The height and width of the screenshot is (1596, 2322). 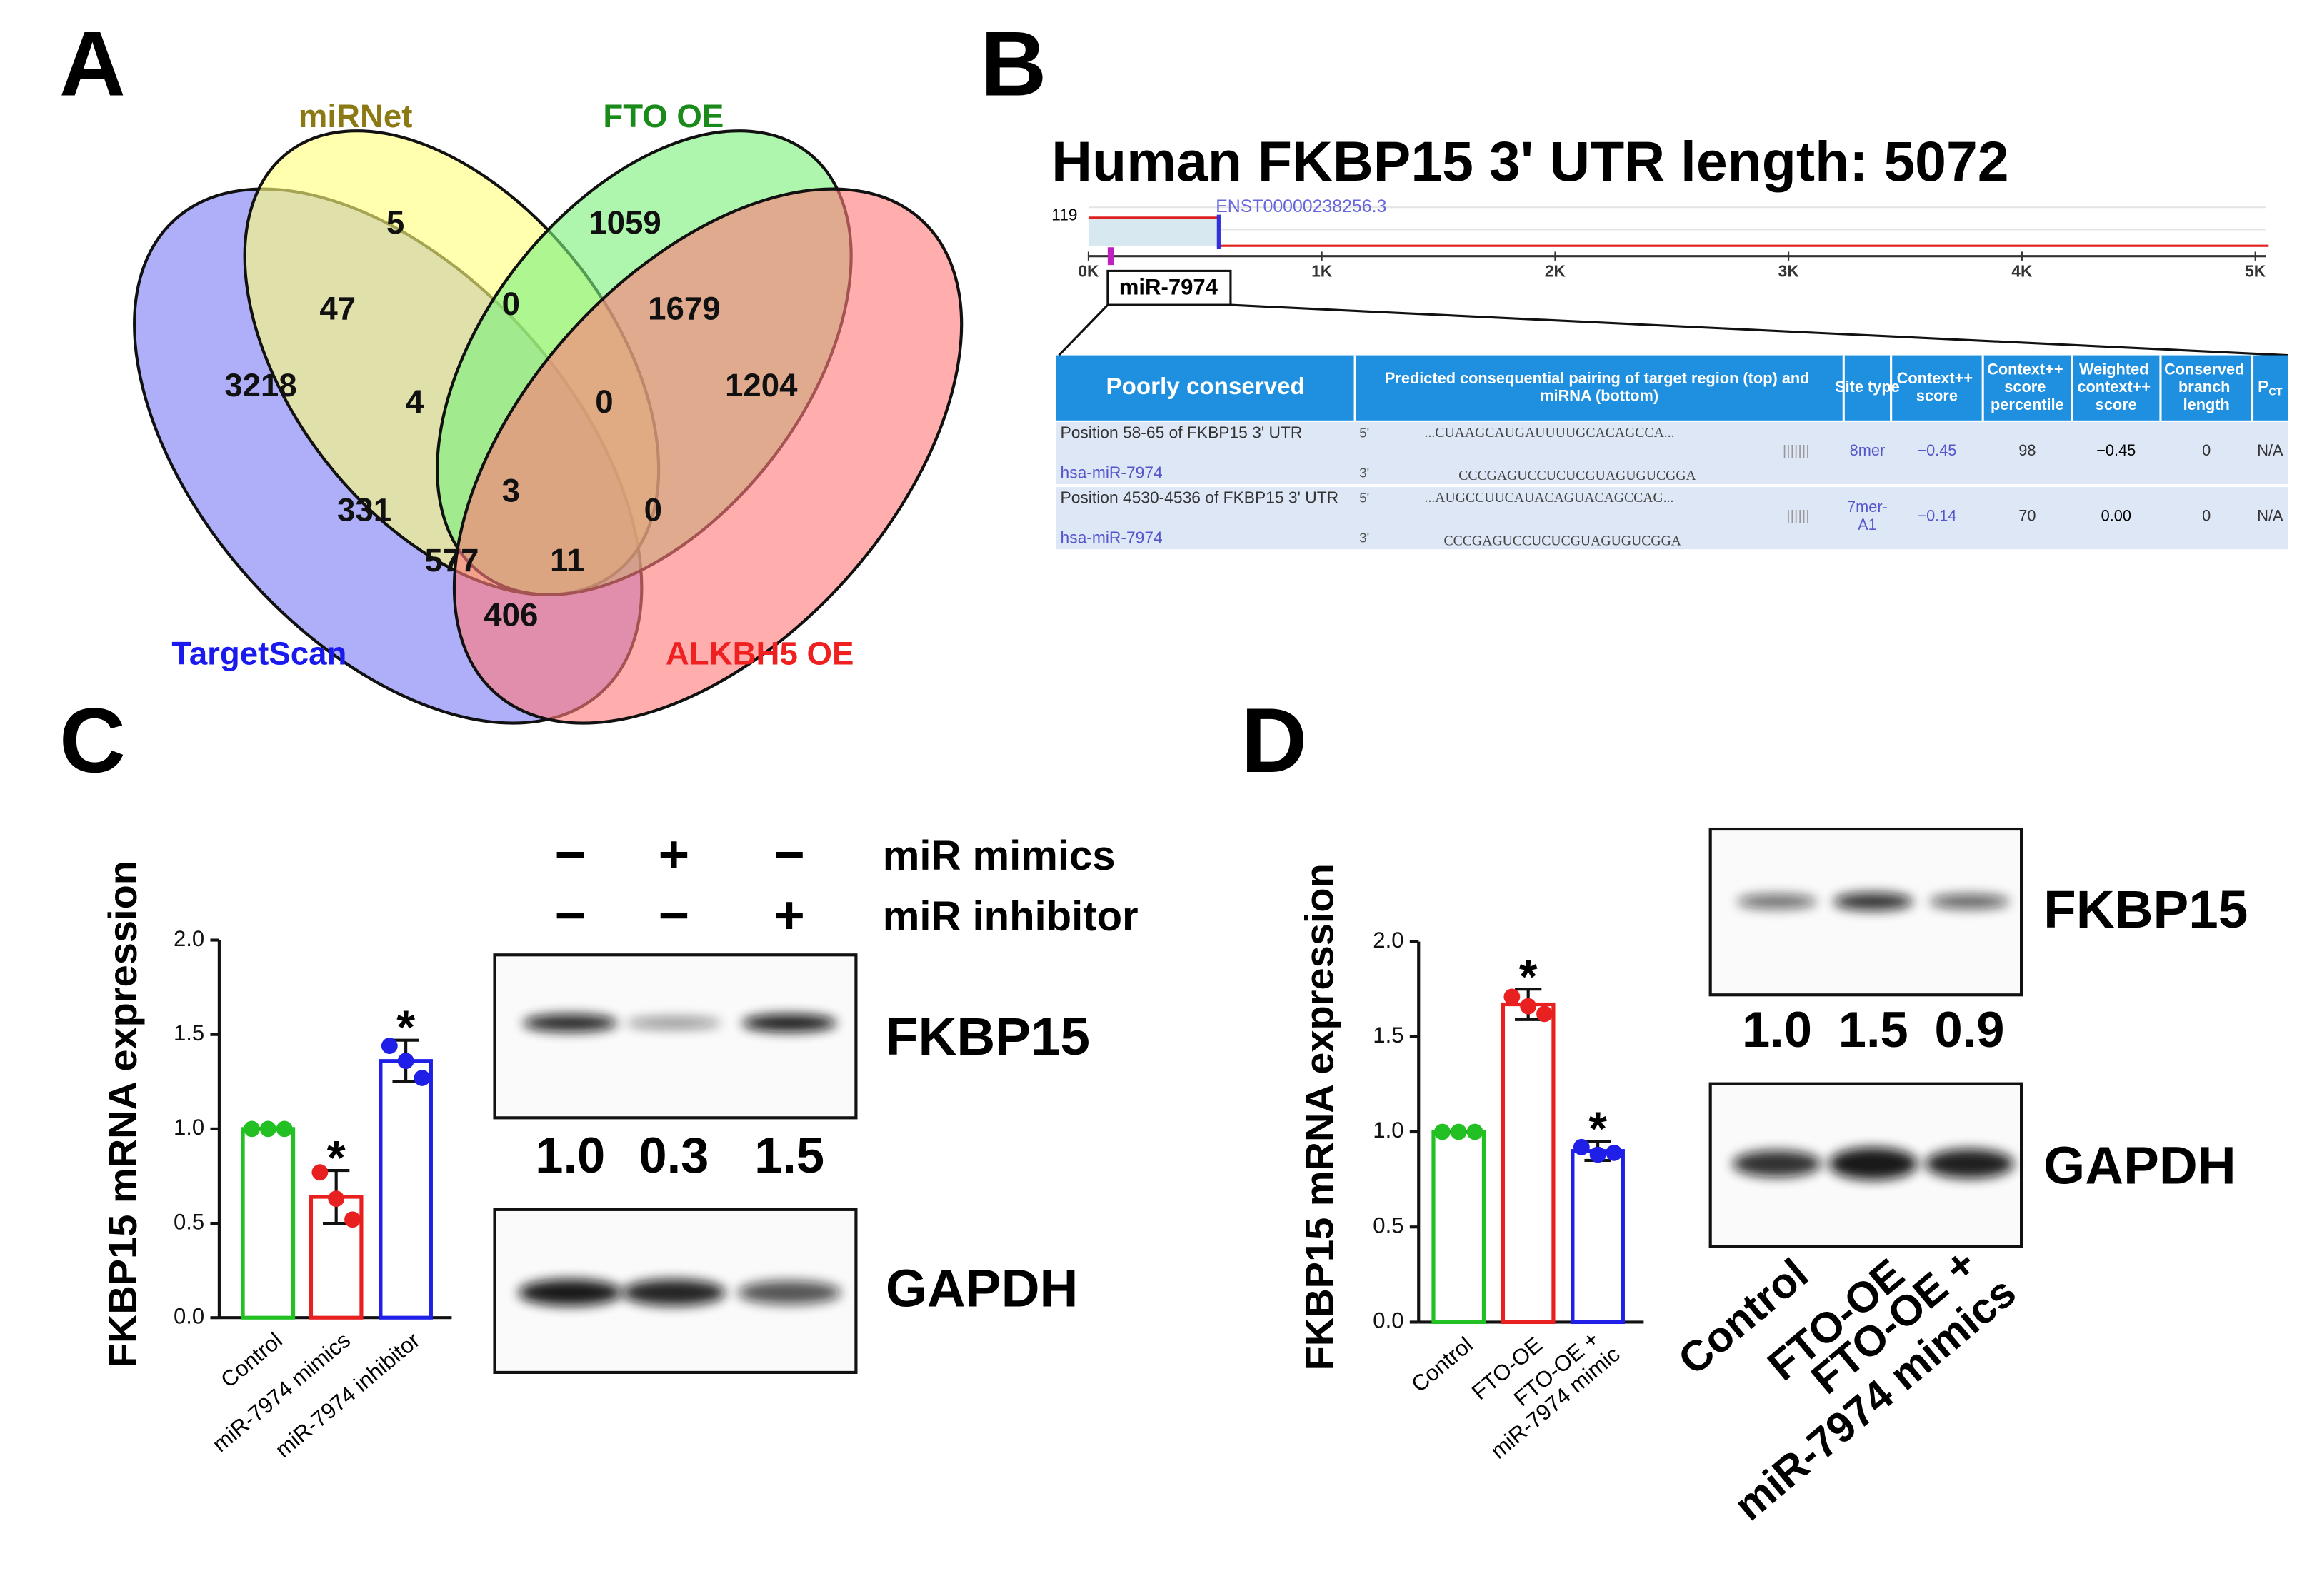 I want to click on row-pairing: |||||||, so click(x=1796, y=451).